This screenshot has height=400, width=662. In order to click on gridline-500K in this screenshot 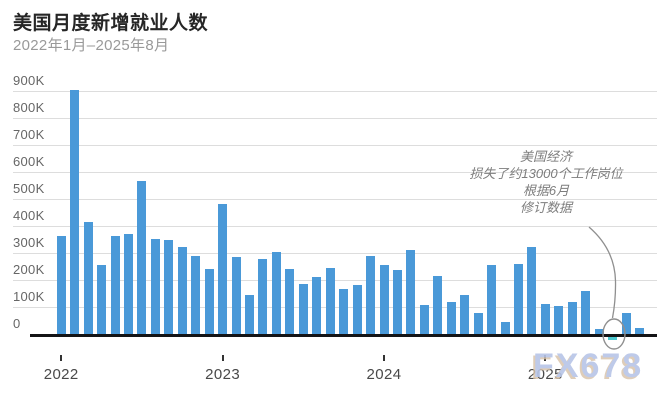, I will do `click(335, 199)`.